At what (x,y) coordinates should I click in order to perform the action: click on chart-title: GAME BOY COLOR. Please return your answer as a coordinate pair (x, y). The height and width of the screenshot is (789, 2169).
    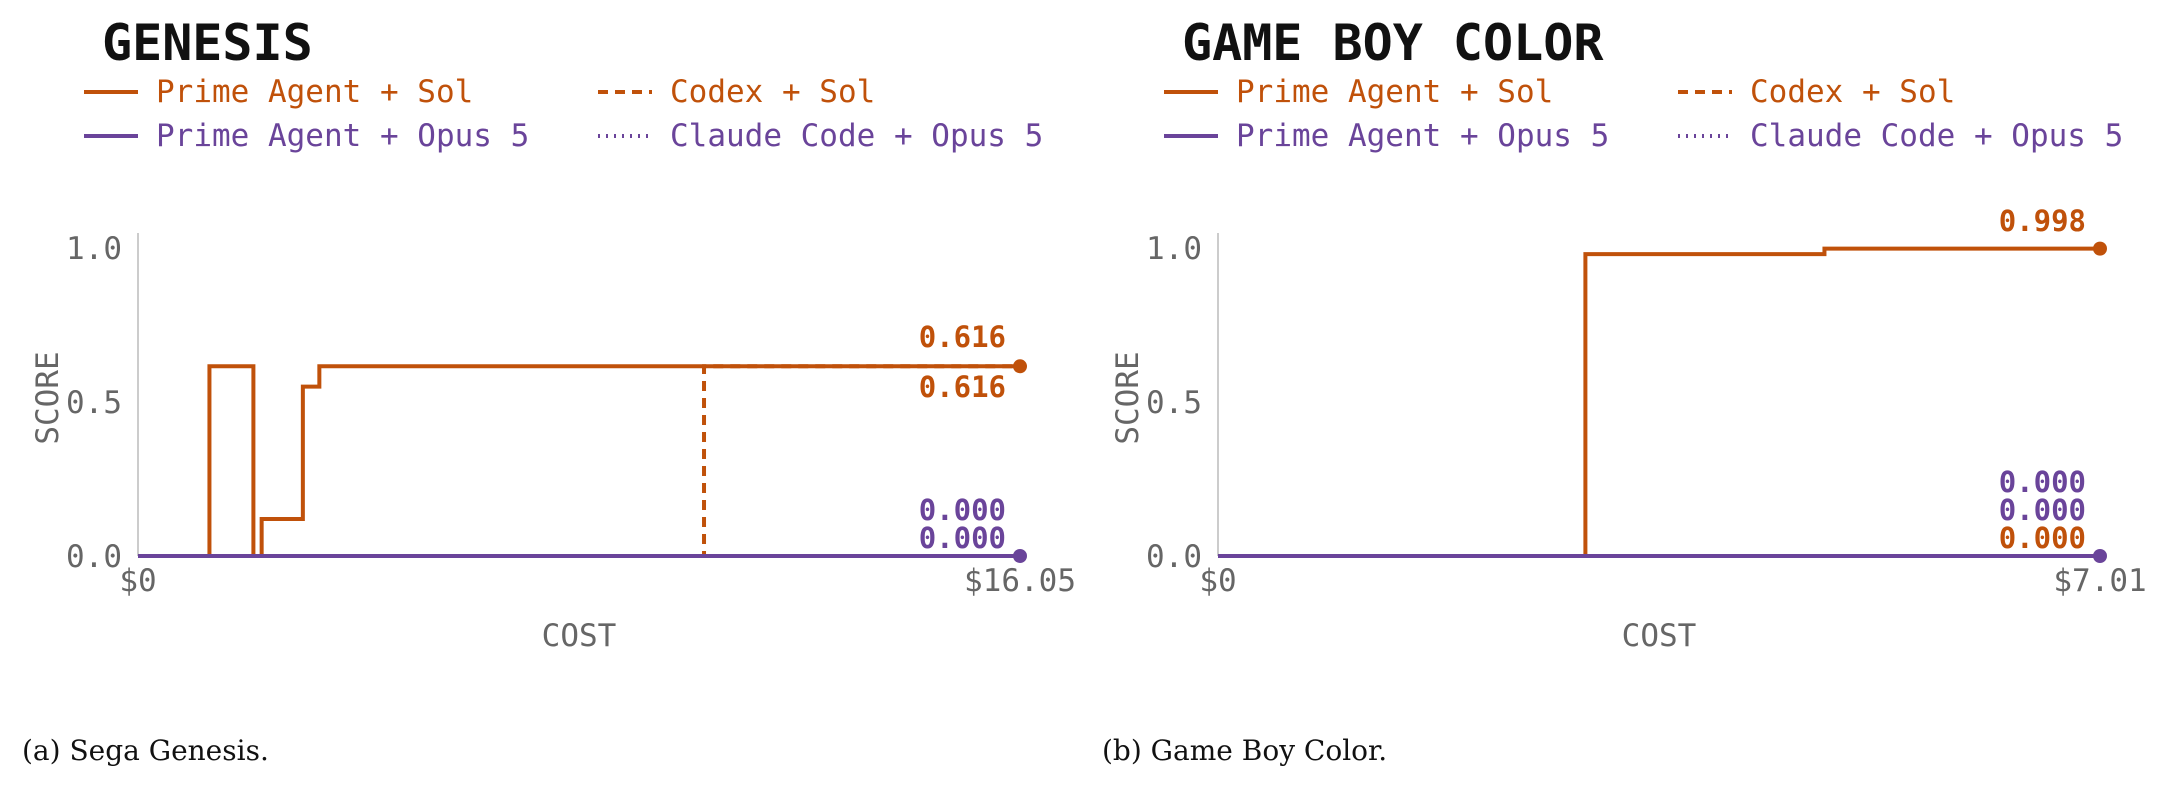
    Looking at the image, I should click on (1393, 43).